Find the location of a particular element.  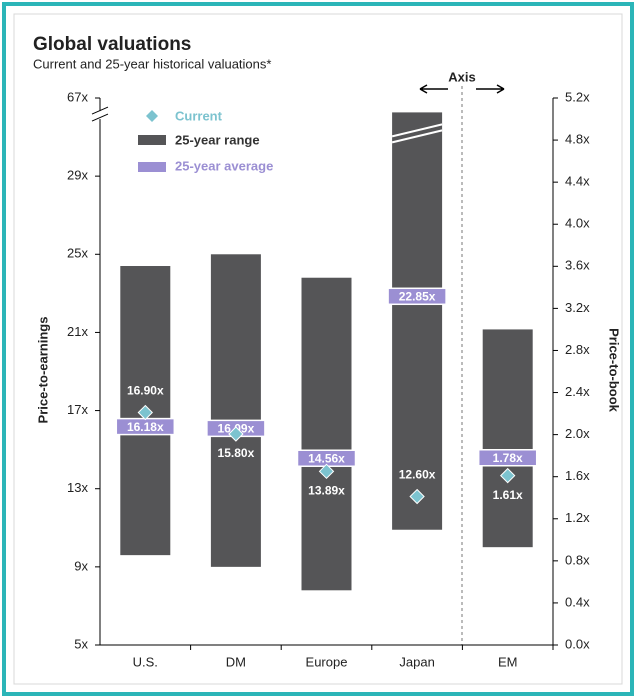

average-label: 16.18x is located at coordinates (145, 427).